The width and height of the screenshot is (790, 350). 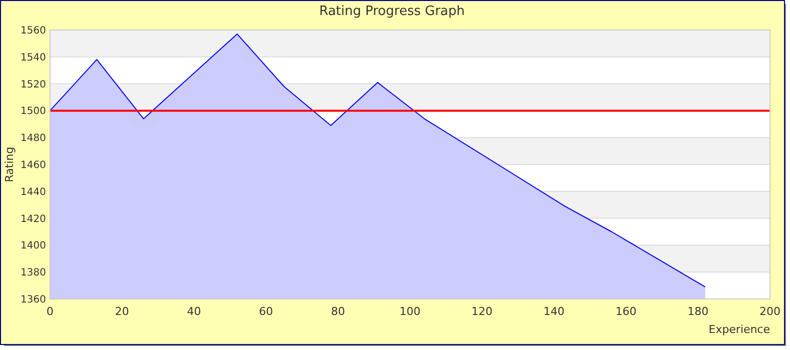 What do you see at coordinates (392, 11) in the screenshot?
I see `chart-title: Rating Progress Graph` at bounding box center [392, 11].